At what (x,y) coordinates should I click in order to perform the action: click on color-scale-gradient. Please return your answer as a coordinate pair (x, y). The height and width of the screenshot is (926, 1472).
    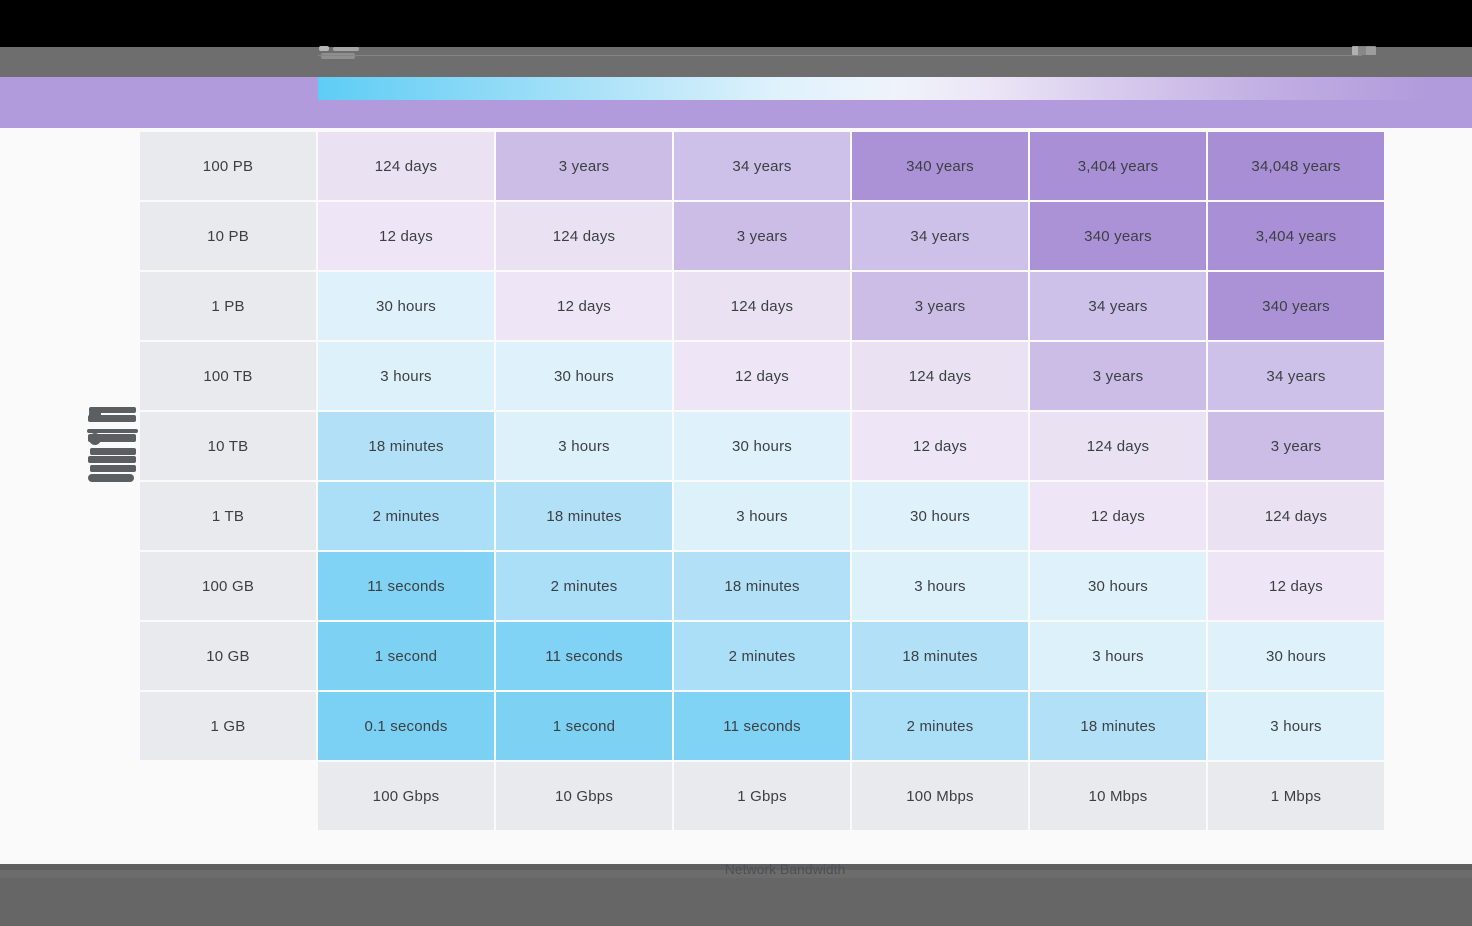
    Looking at the image, I should click on (895, 88).